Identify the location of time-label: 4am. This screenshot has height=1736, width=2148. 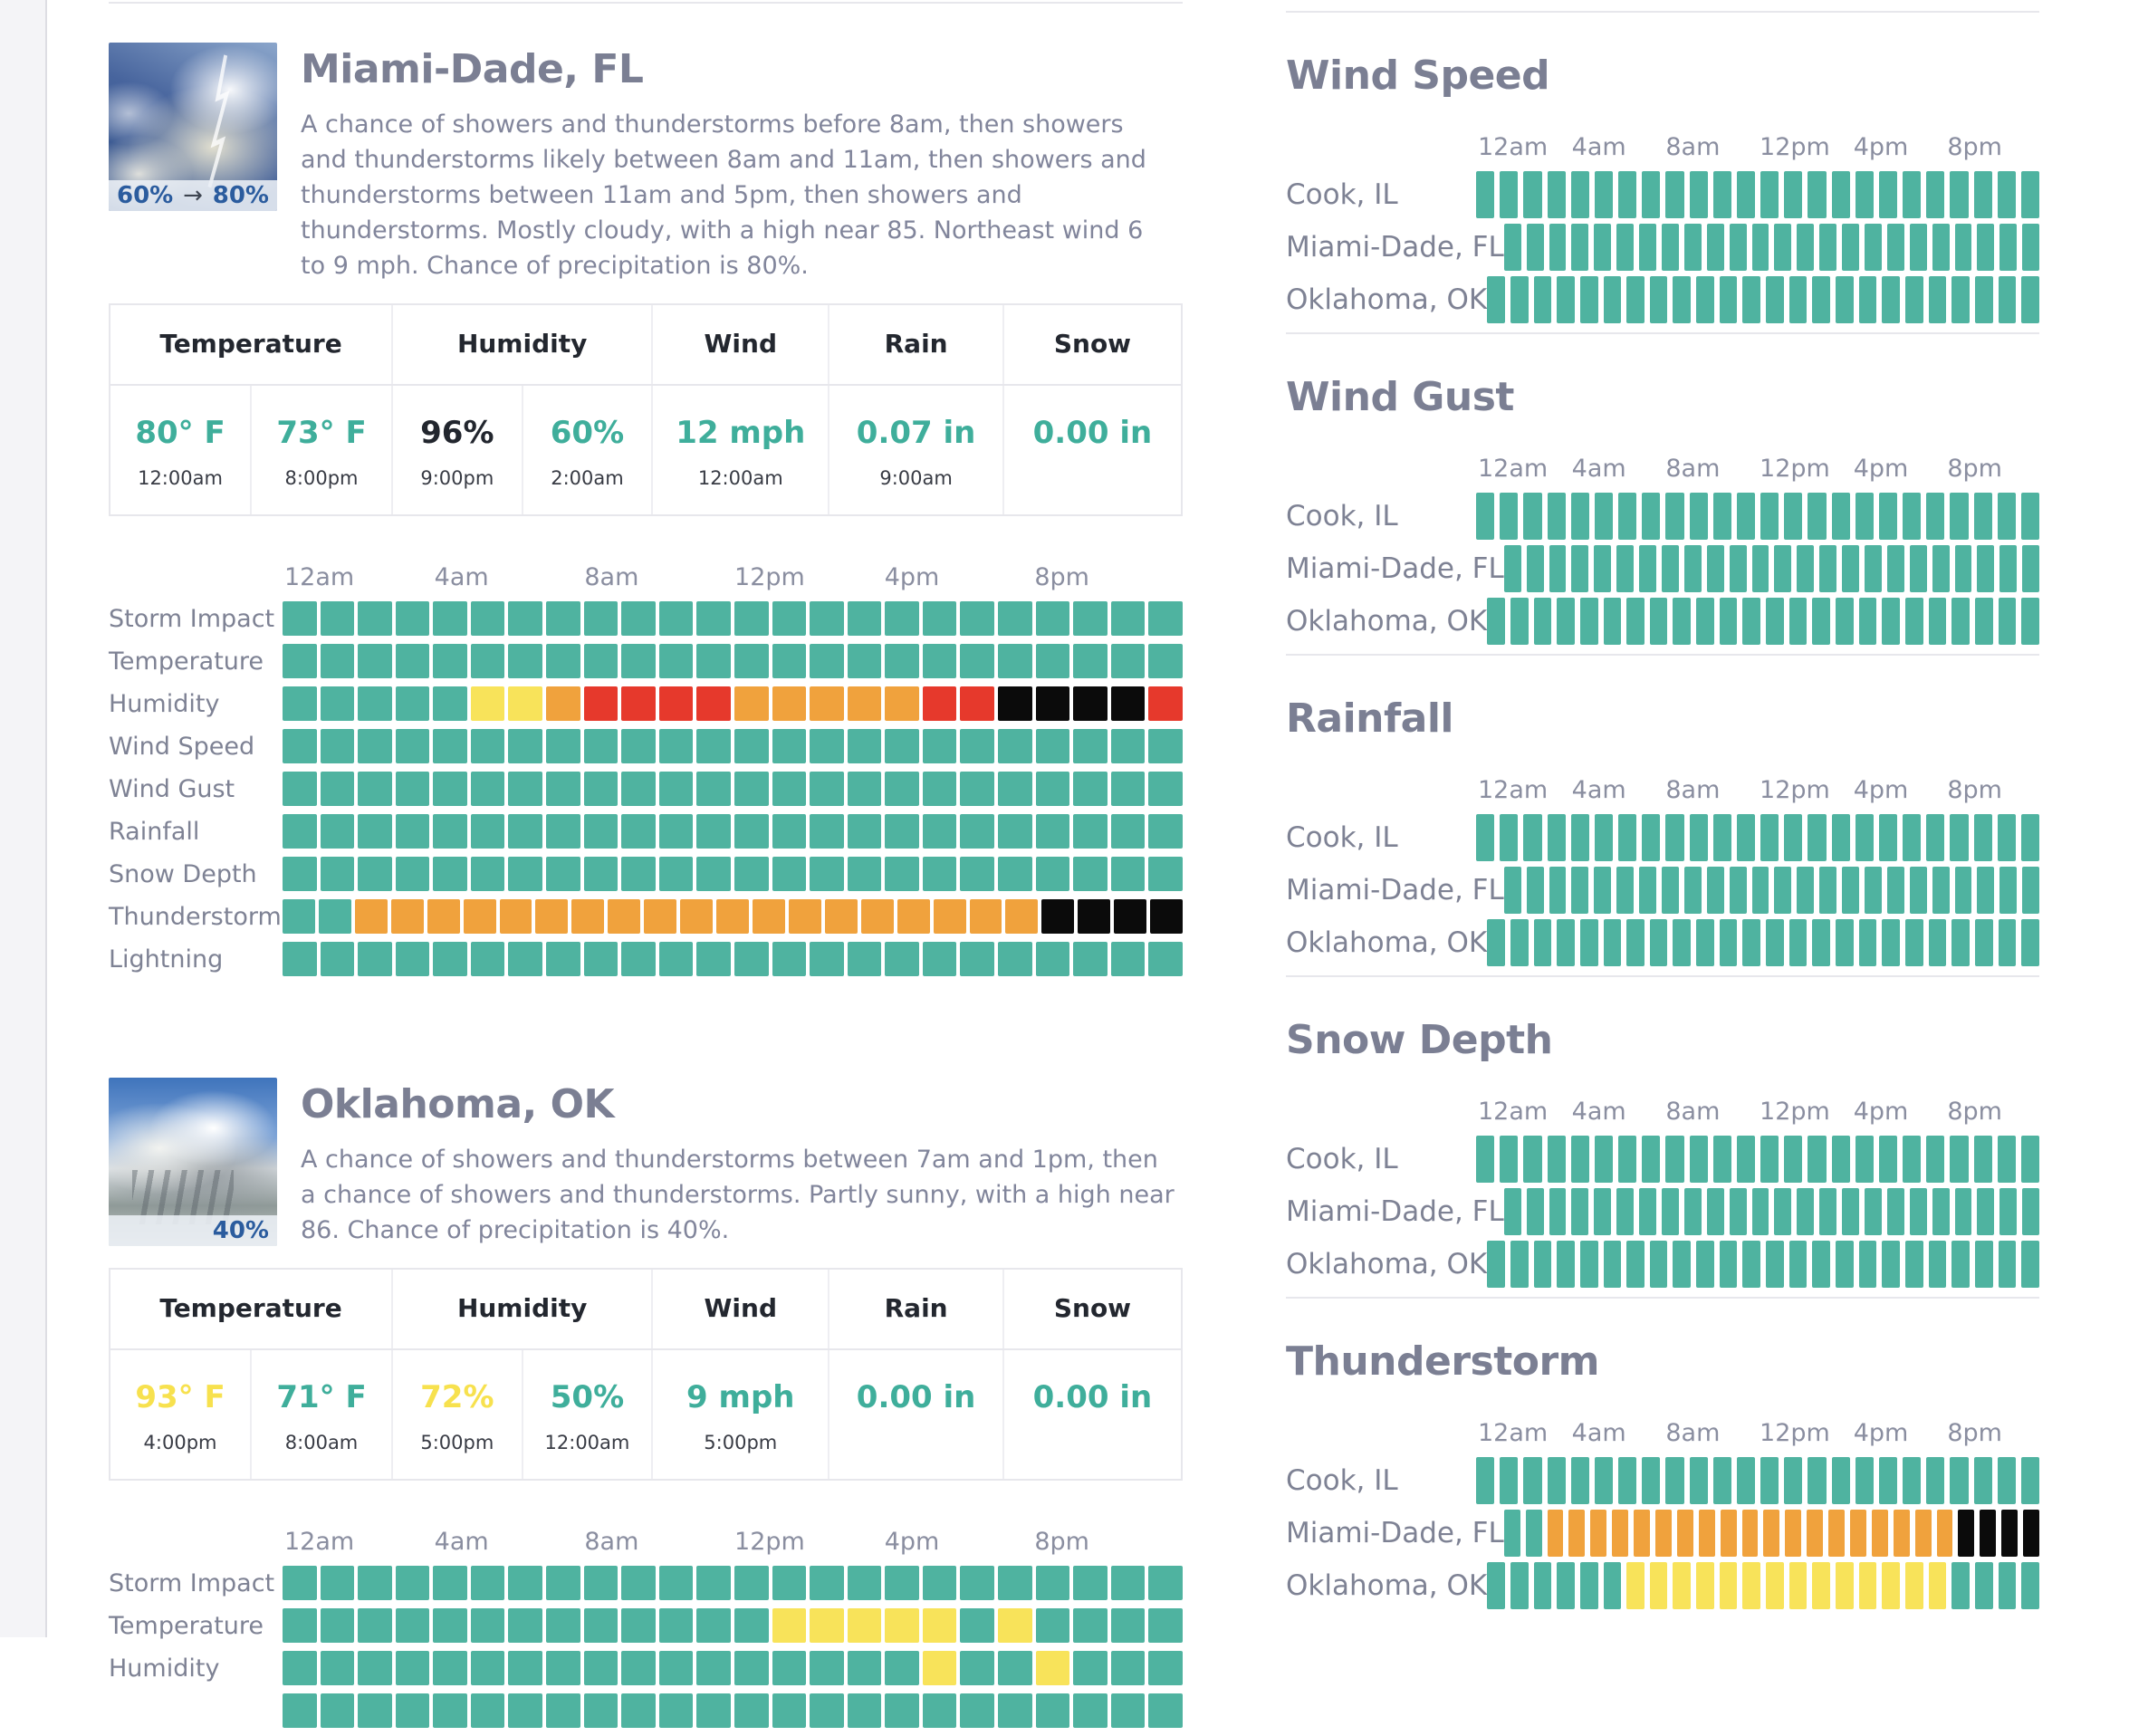
(1598, 147).